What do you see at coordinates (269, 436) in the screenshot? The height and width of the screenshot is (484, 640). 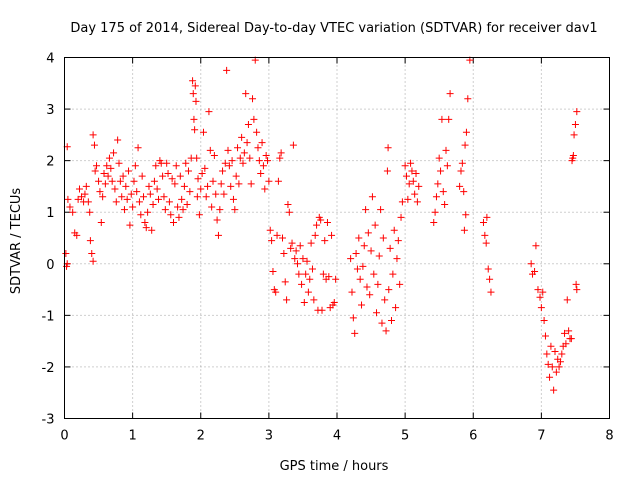 I see `x-tick-label: 3` at bounding box center [269, 436].